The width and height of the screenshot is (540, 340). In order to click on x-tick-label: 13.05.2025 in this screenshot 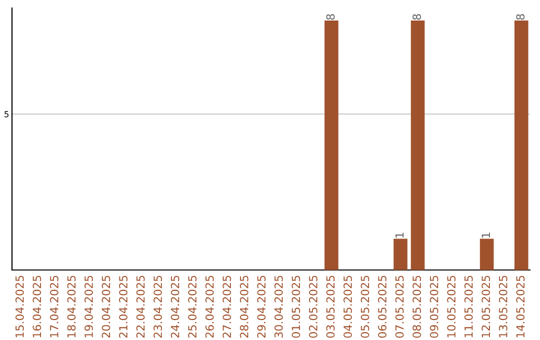, I will do `click(503, 307)`.